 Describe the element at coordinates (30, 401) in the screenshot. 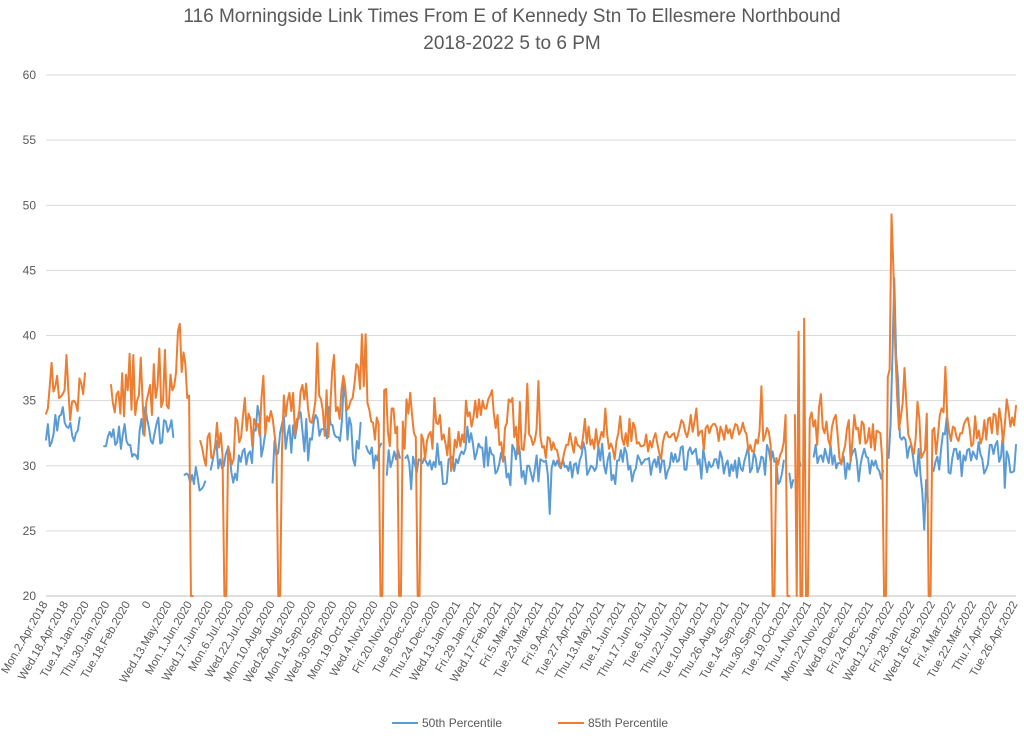

I see `y-tick-label: 35` at that location.